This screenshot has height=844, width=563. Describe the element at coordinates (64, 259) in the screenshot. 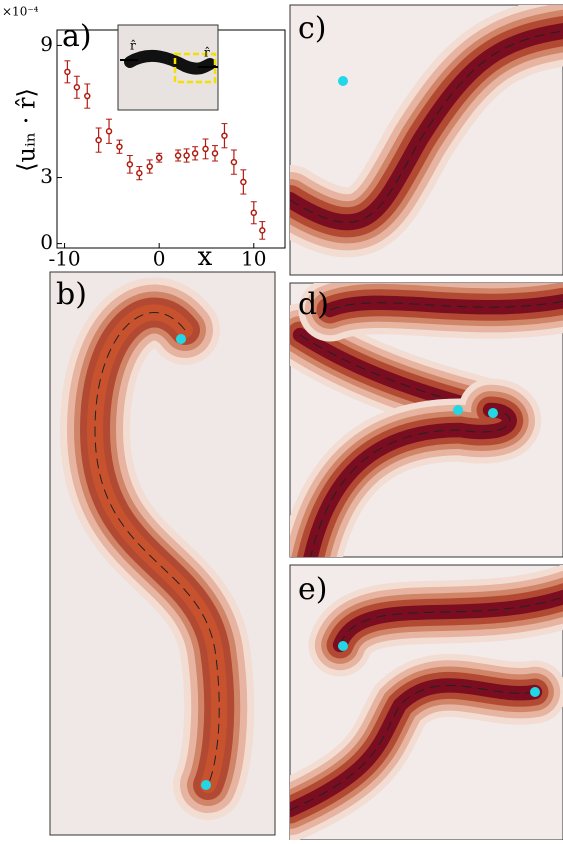

I see `x-tick-label: -10` at that location.